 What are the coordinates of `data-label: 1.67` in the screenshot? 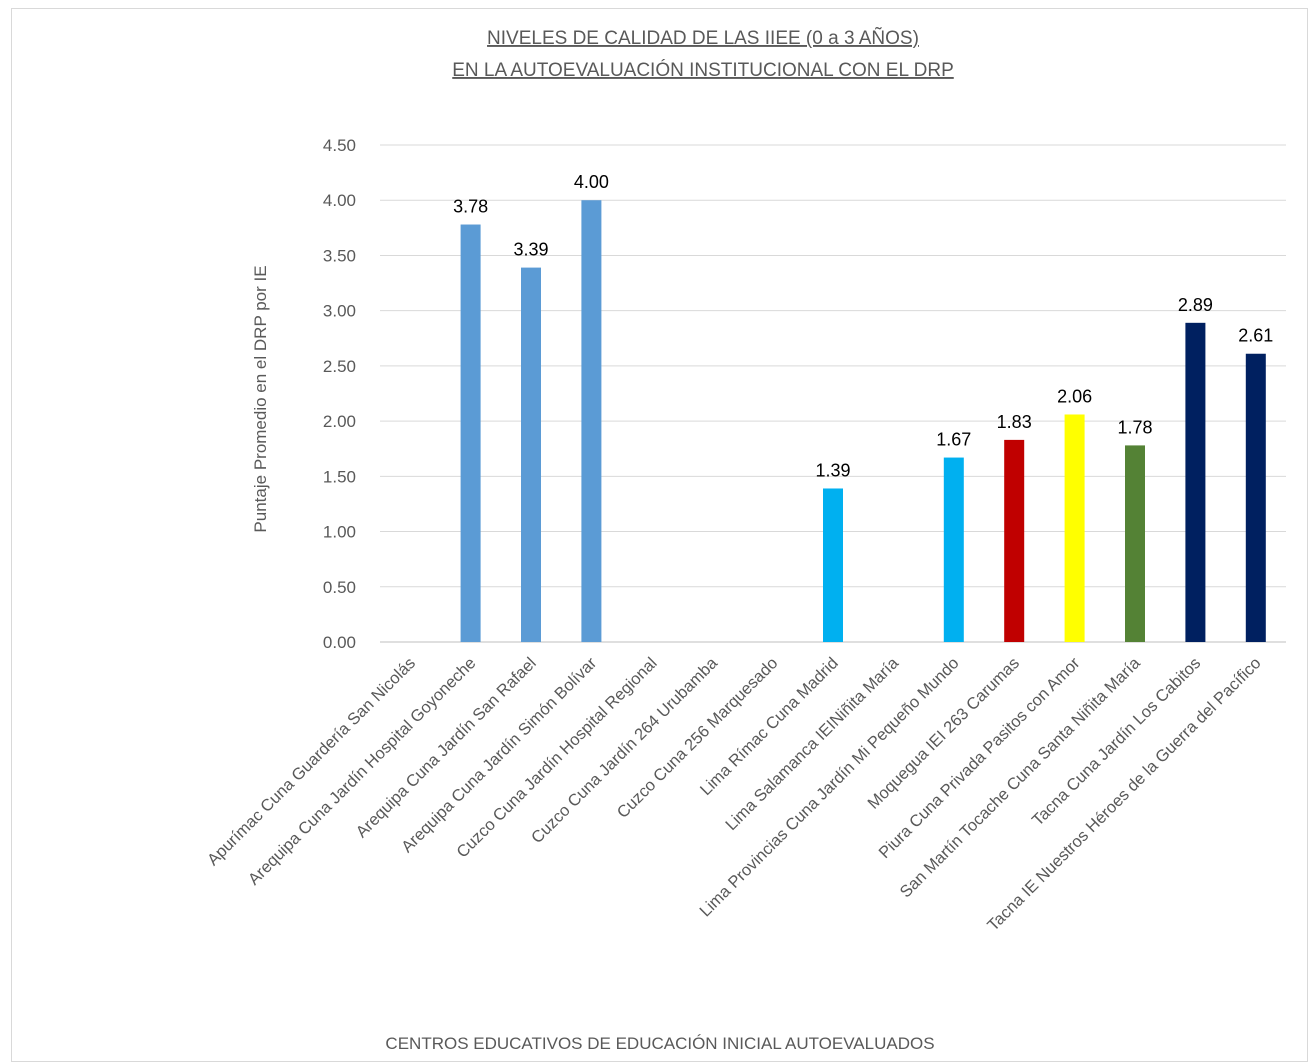 It's located at (953, 440).